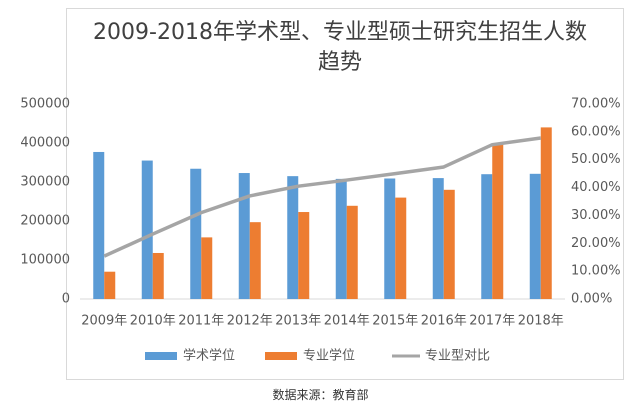  I want to click on x-tick-label: 2010年, so click(153, 321).